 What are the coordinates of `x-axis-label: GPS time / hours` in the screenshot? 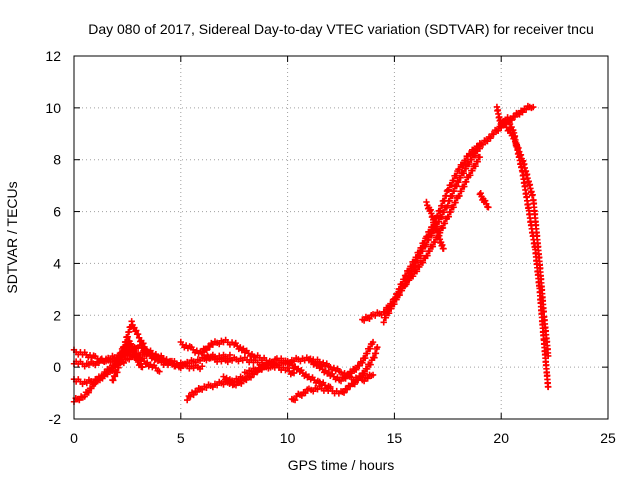 It's located at (341, 465).